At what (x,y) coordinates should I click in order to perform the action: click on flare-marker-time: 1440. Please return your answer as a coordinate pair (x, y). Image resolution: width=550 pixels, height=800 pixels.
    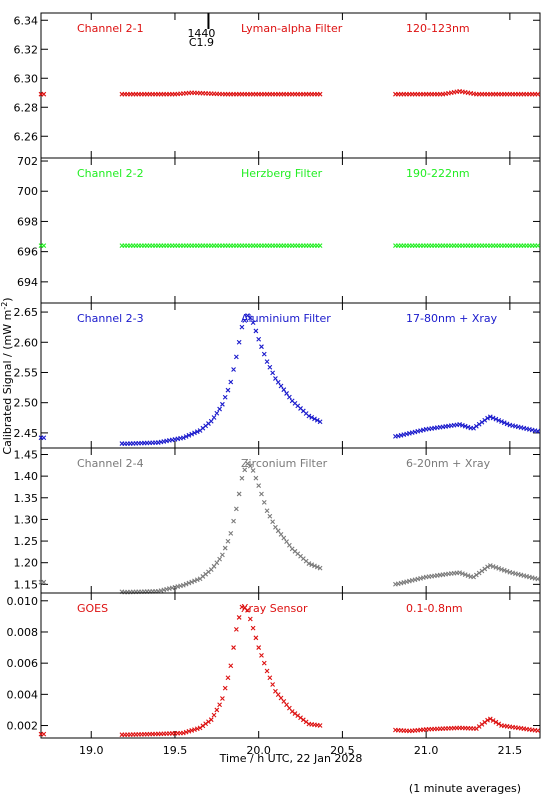
    Looking at the image, I should click on (201, 33).